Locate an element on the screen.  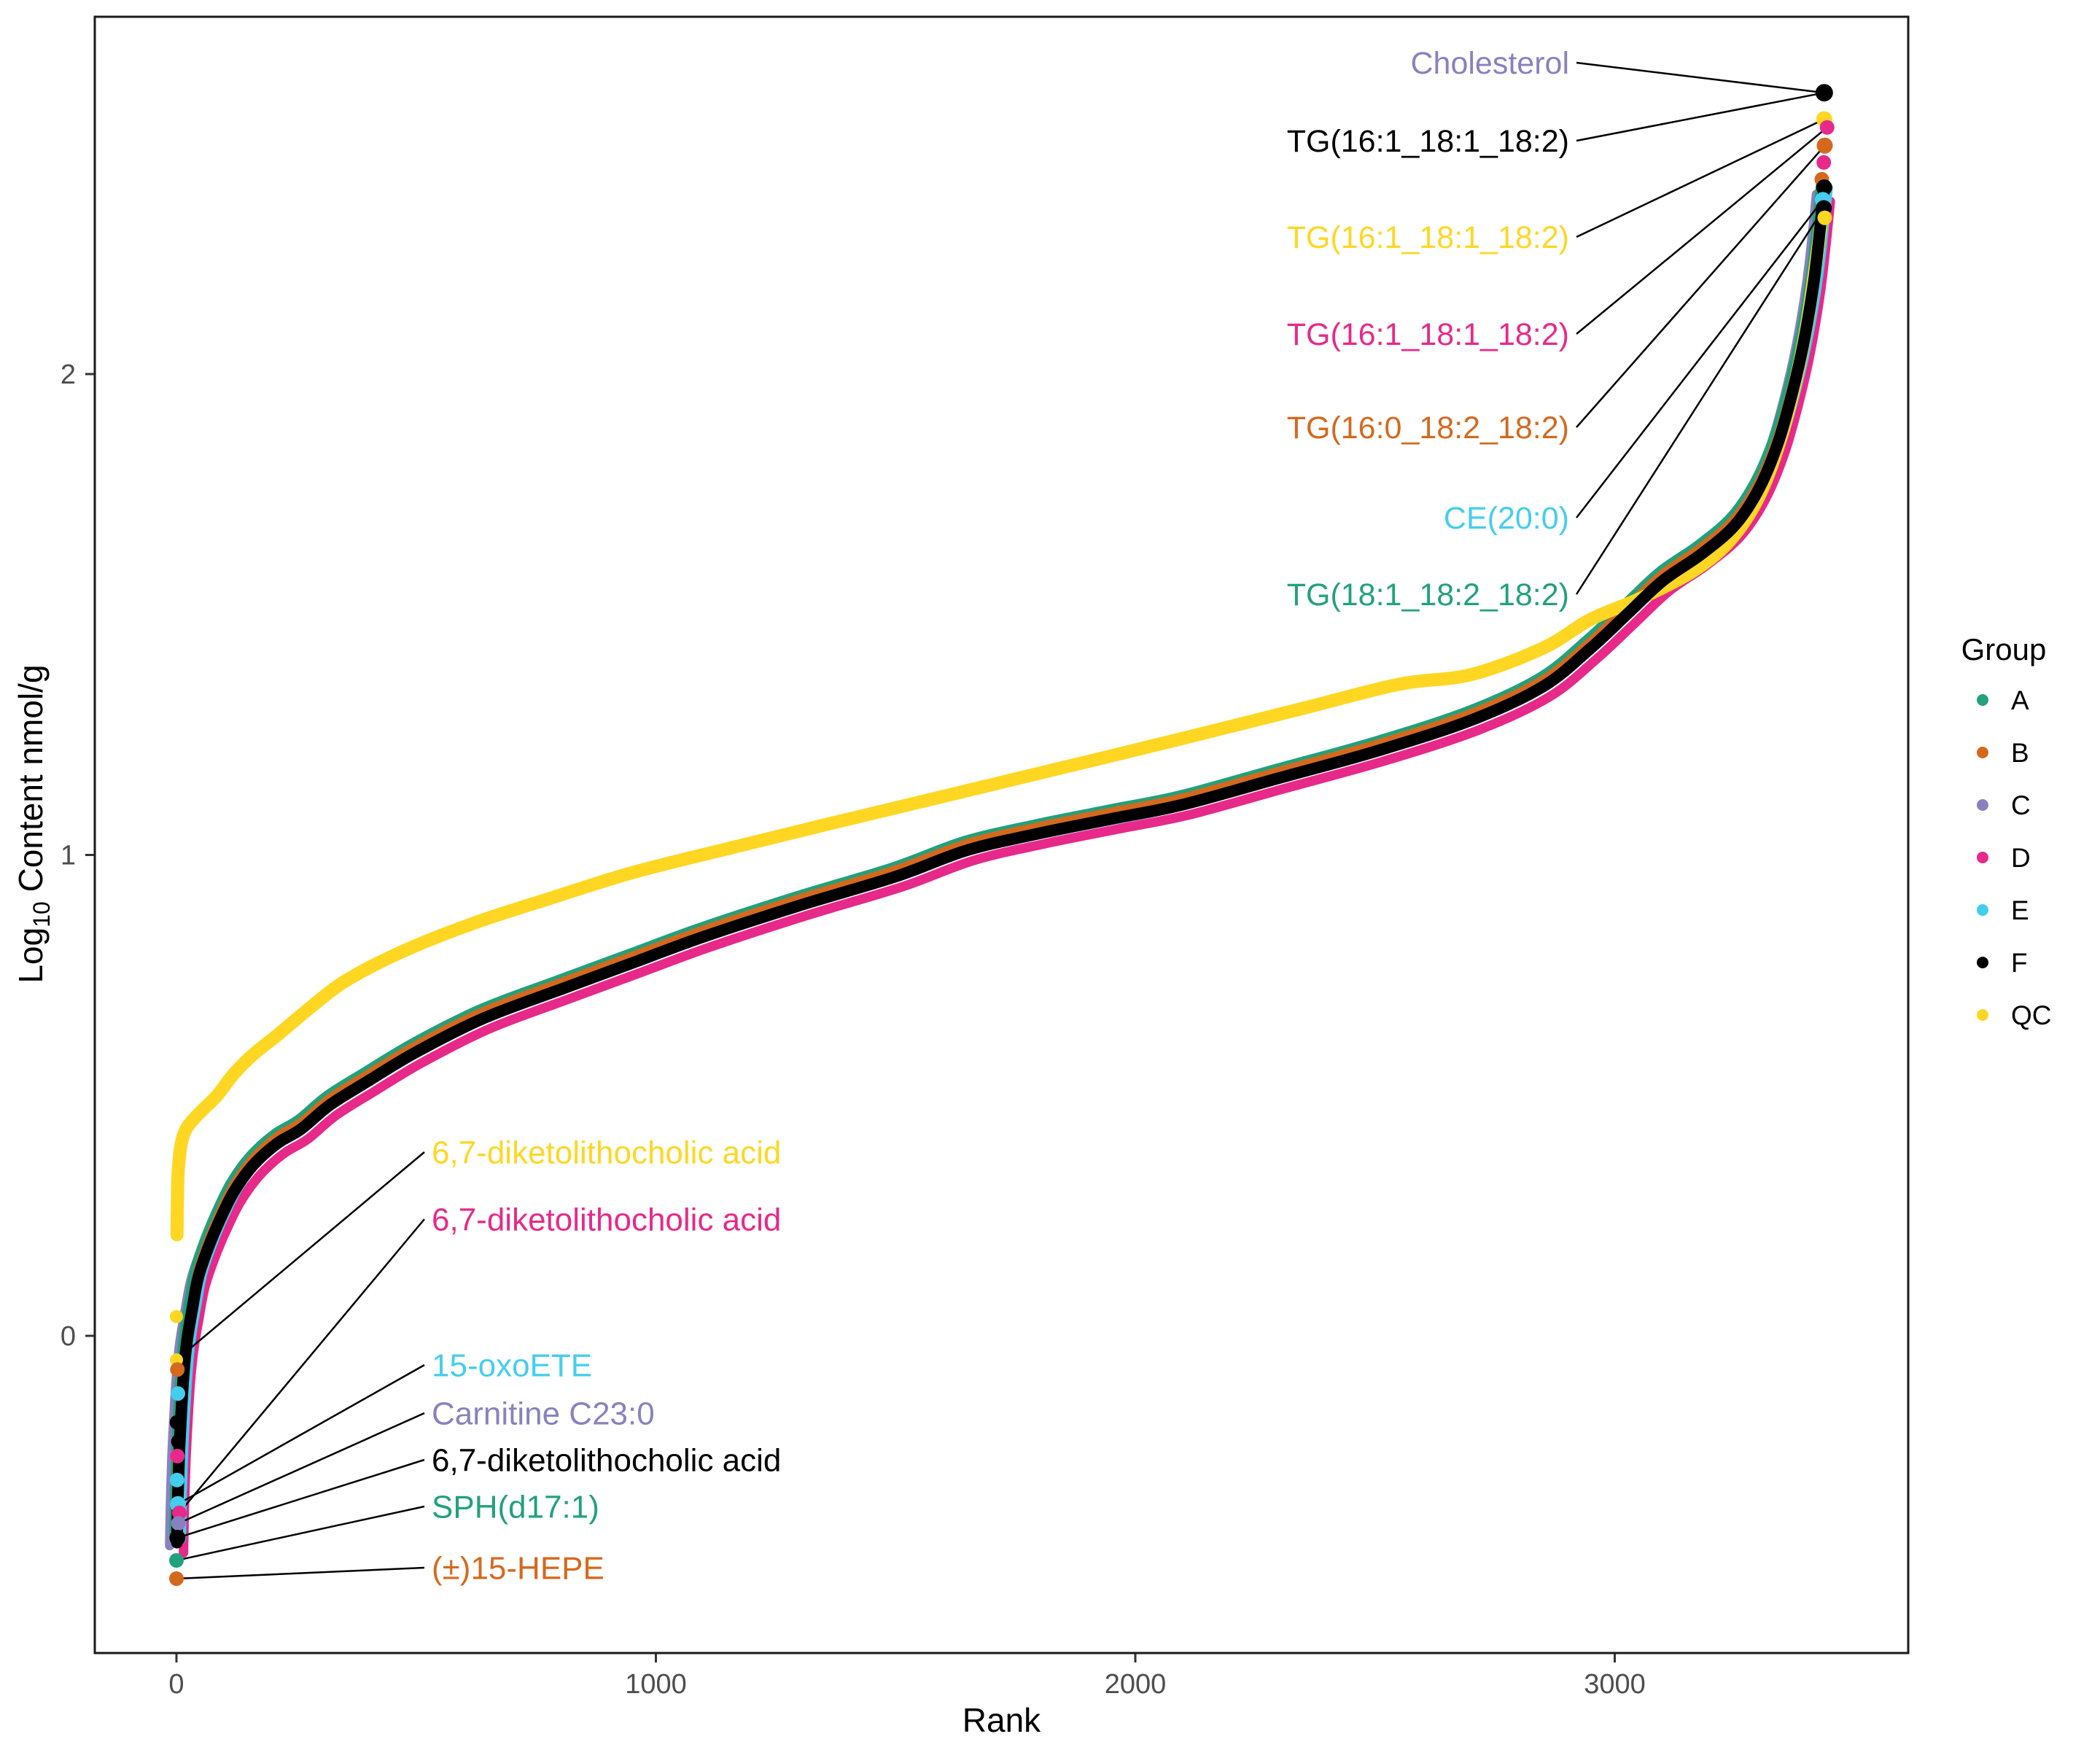
annotation-label: TG(16:0_18:2_18:2) is located at coordinates (1428, 428).